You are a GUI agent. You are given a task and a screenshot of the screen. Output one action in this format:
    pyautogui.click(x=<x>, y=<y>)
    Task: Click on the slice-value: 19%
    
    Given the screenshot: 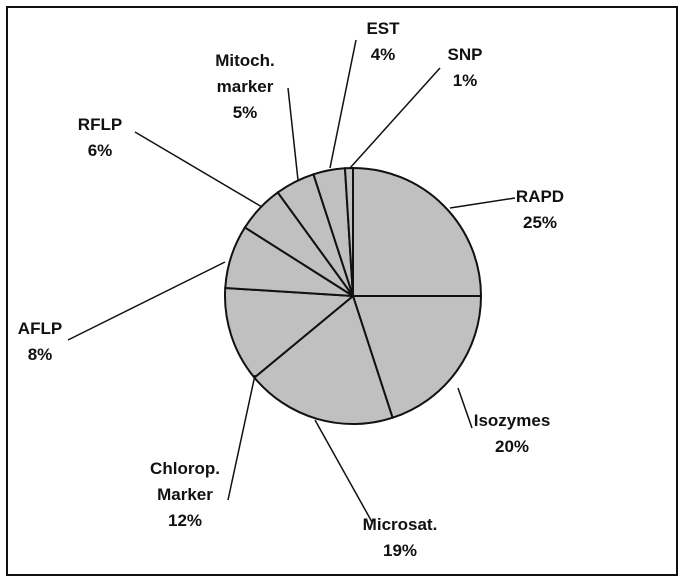 What is the action you would take?
    pyautogui.click(x=400, y=550)
    